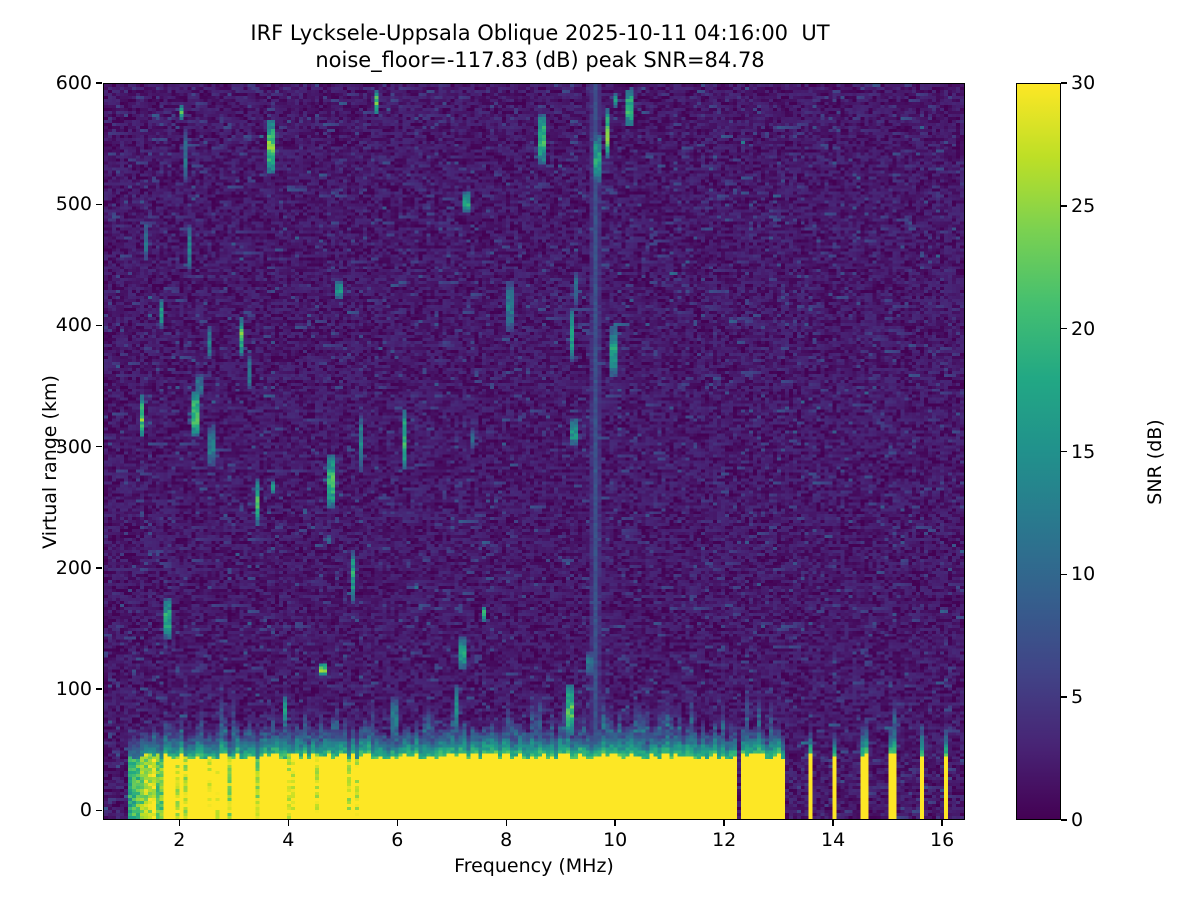  I want to click on x-tick-label: 14, so click(833, 840).